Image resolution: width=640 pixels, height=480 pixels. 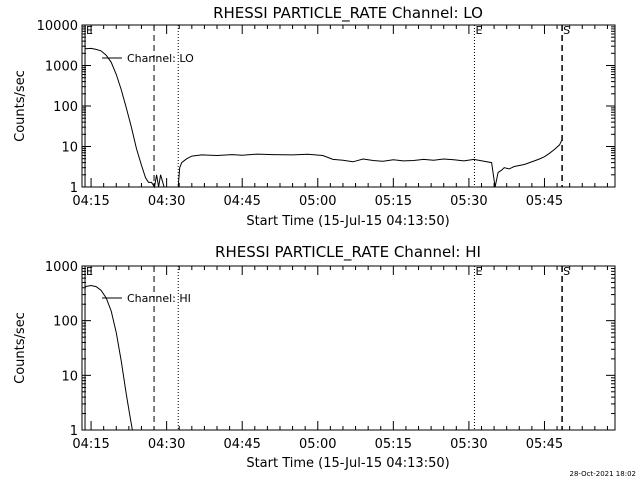 What do you see at coordinates (348, 252) in the screenshot?
I see `chart-title: RHESSI PARTICLE_RATE Channel: HI` at bounding box center [348, 252].